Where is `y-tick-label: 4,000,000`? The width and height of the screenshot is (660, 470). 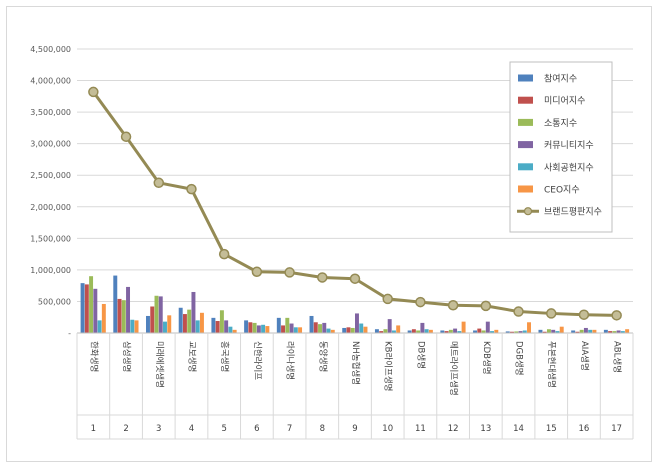 y-tick-label: 4,000,000 is located at coordinates (50, 81).